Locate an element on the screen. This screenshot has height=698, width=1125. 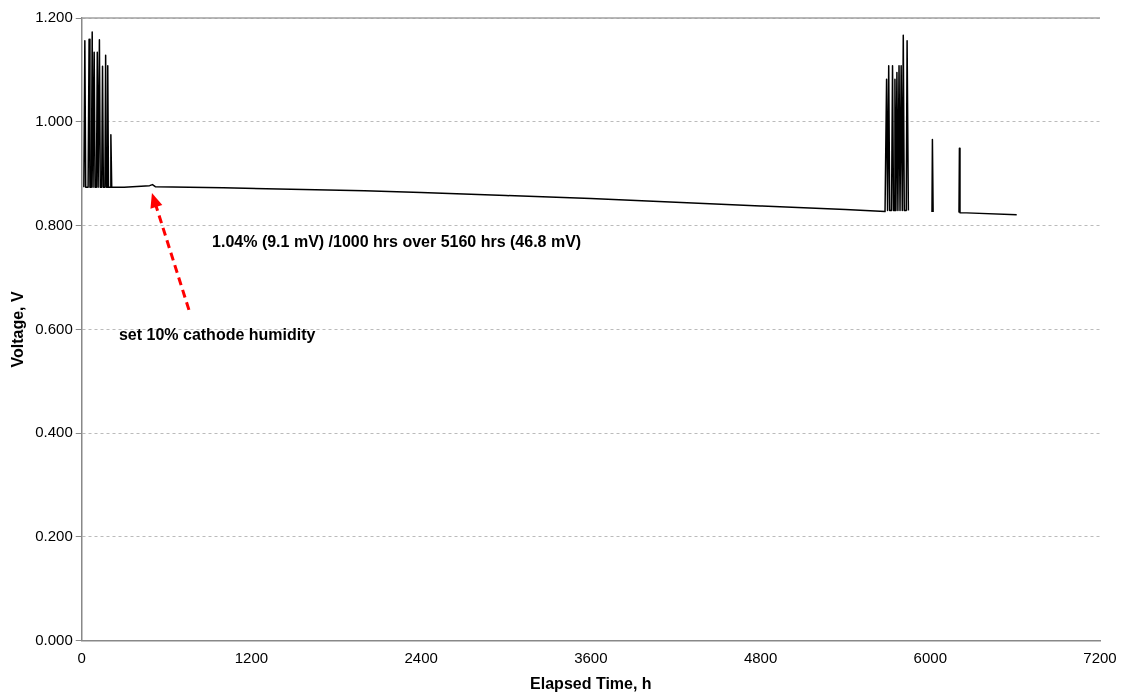
y-tick-label: 0.000 is located at coordinates (54, 639).